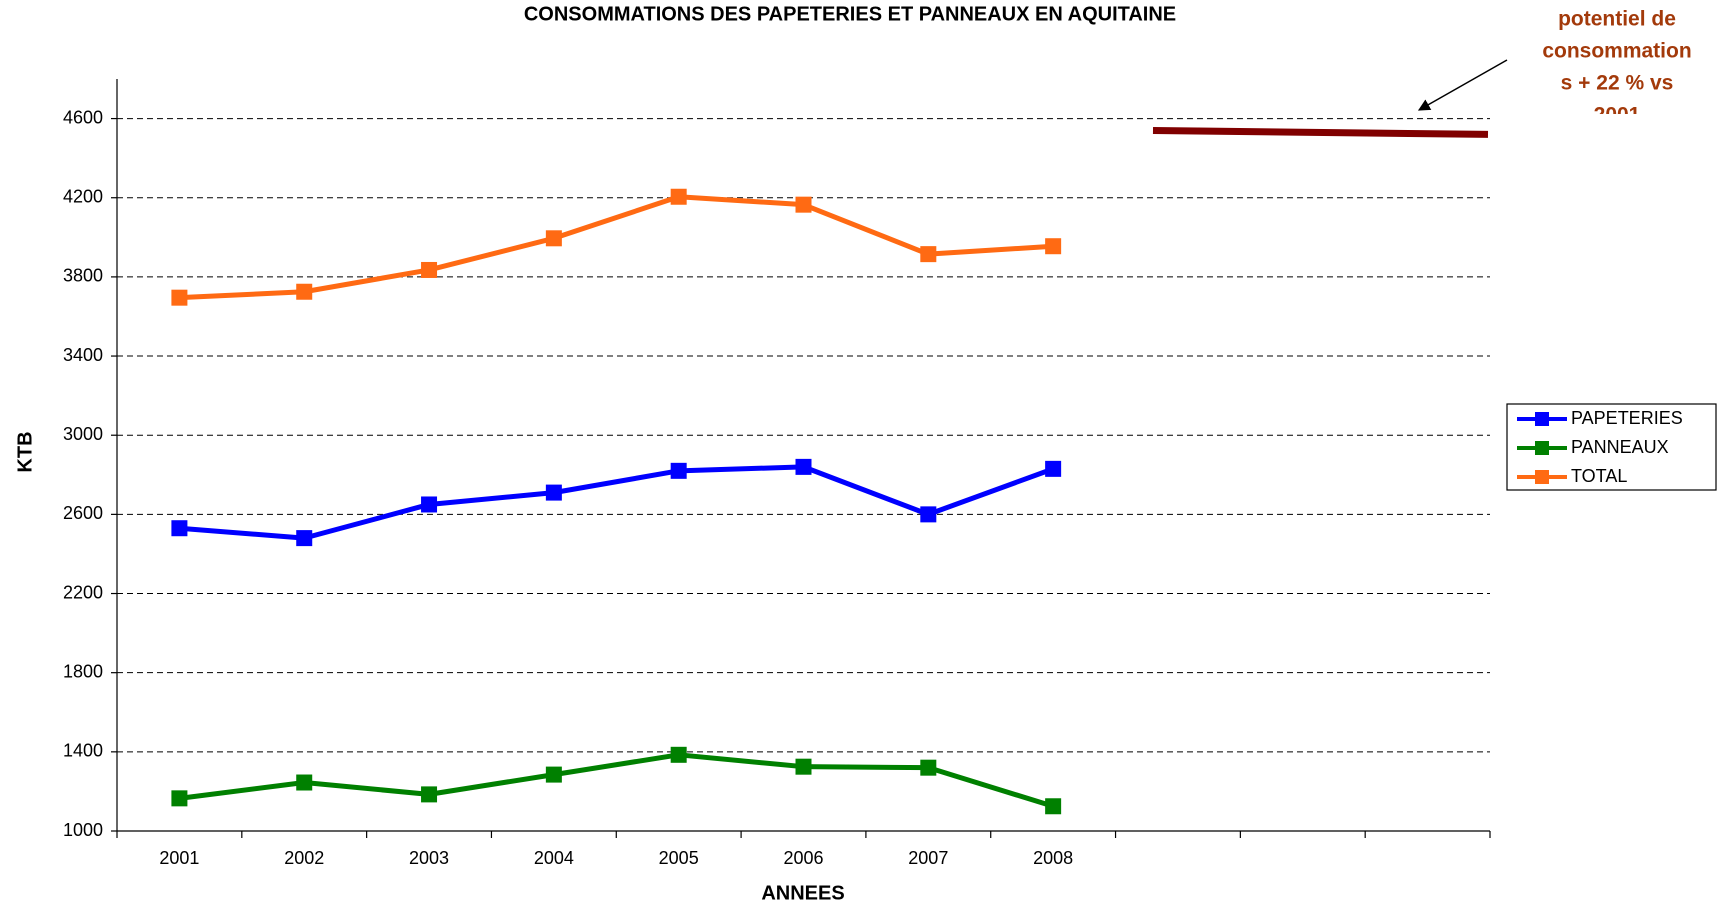 The width and height of the screenshot is (1724, 905). I want to click on x-tick-label: 2001, so click(179, 858).